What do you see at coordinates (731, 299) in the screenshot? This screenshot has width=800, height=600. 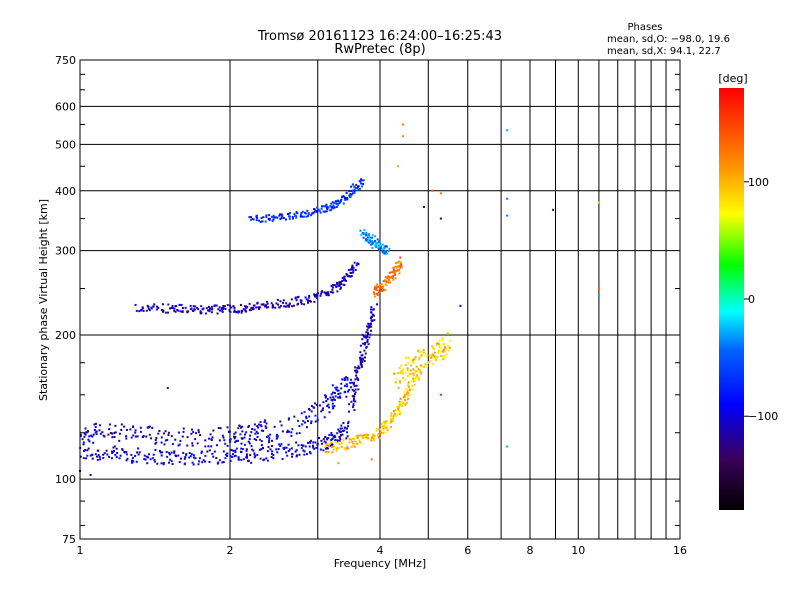 I see `colorbar-gradient` at bounding box center [731, 299].